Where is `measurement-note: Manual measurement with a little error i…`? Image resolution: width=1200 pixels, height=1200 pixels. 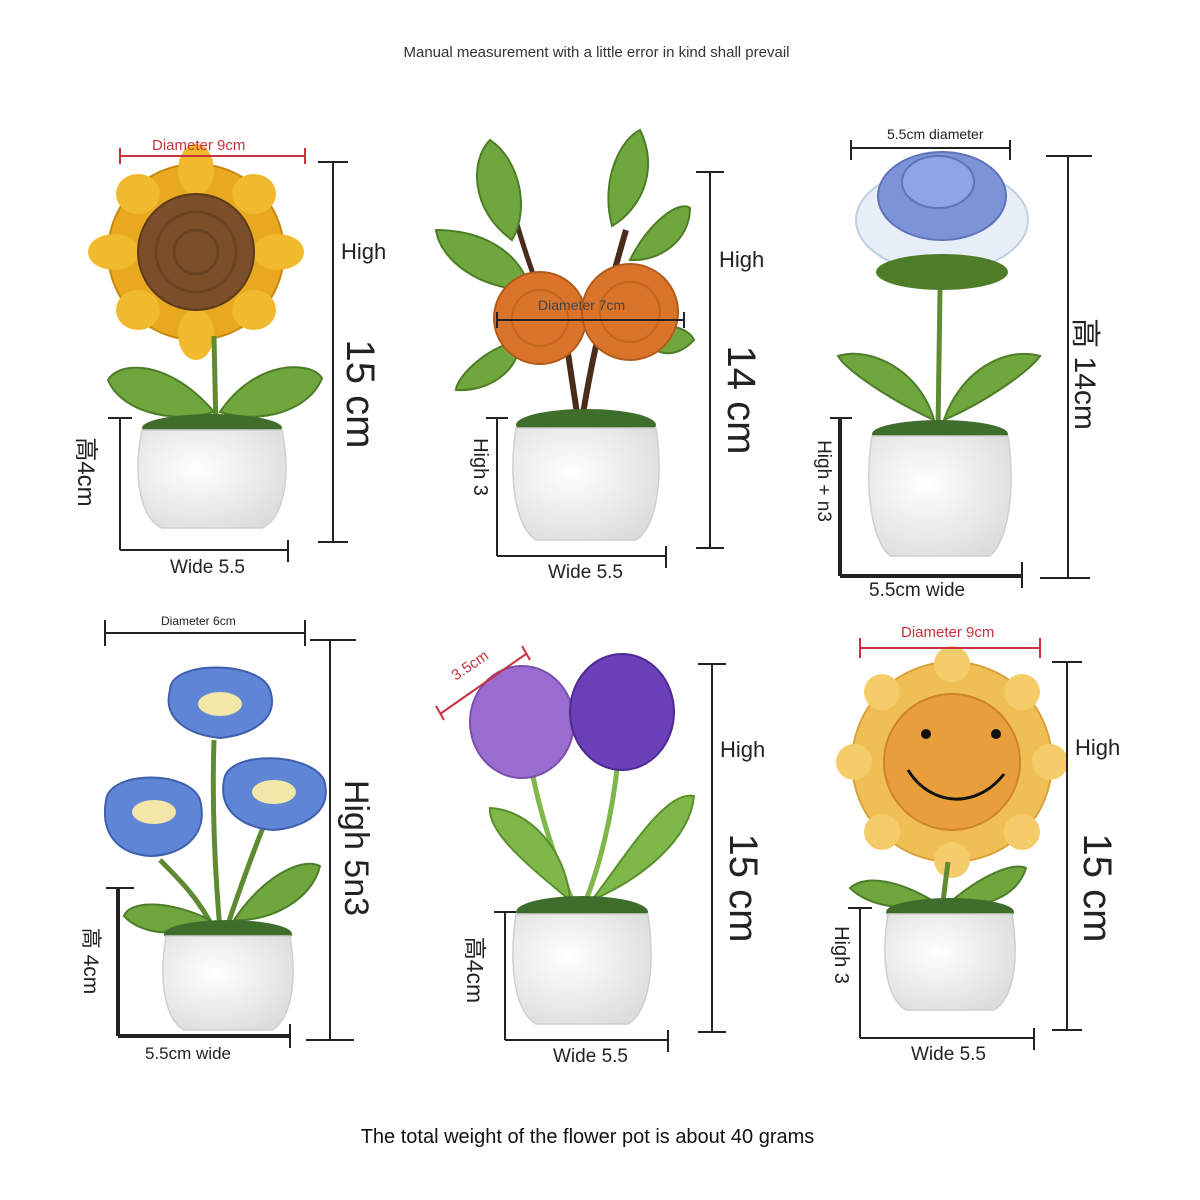
measurement-note: Manual measurement with a little error i… is located at coordinates (596, 52).